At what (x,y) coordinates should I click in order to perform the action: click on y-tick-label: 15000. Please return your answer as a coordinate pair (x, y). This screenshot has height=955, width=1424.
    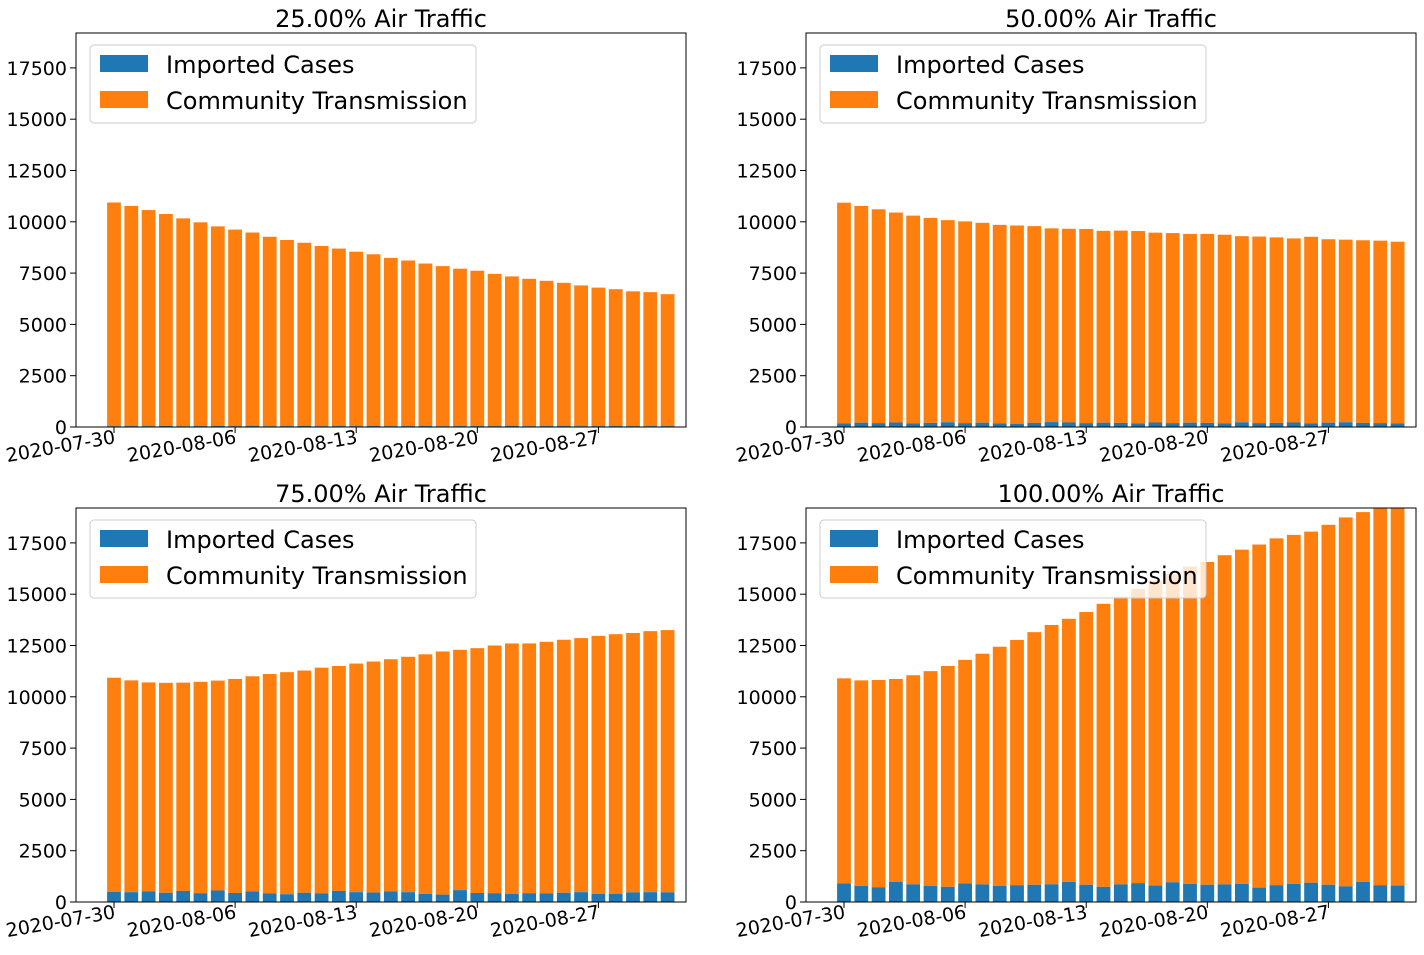
    Looking at the image, I should click on (37, 595).